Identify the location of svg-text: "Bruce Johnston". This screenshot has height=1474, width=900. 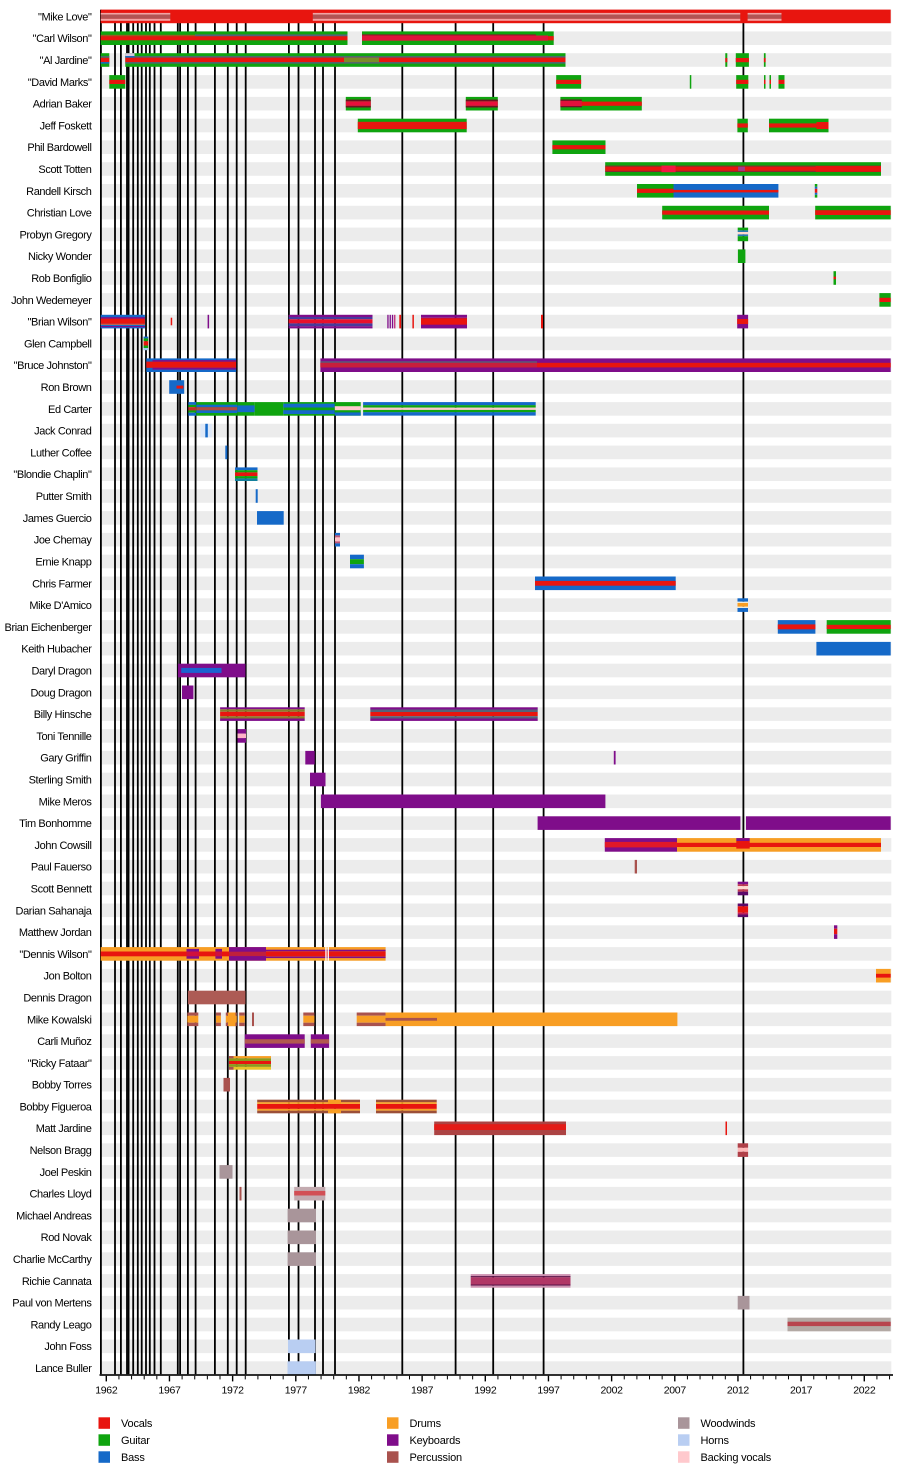
(53, 366).